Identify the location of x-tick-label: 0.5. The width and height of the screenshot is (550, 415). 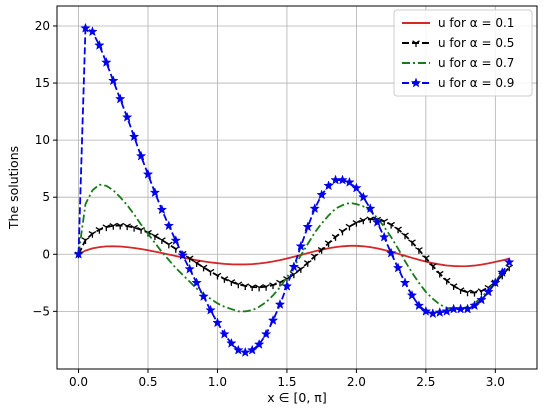
(147, 382).